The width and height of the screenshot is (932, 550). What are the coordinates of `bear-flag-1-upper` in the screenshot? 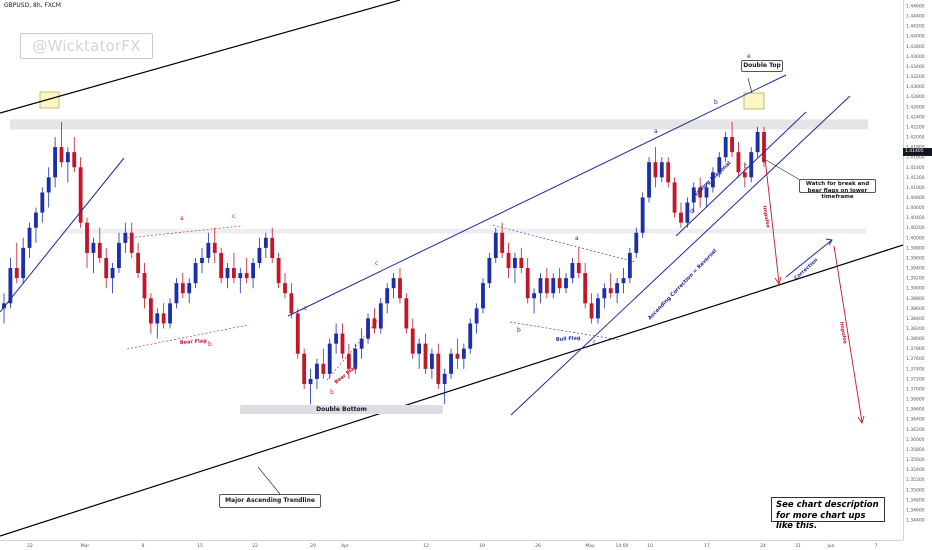 It's located at (184, 232).